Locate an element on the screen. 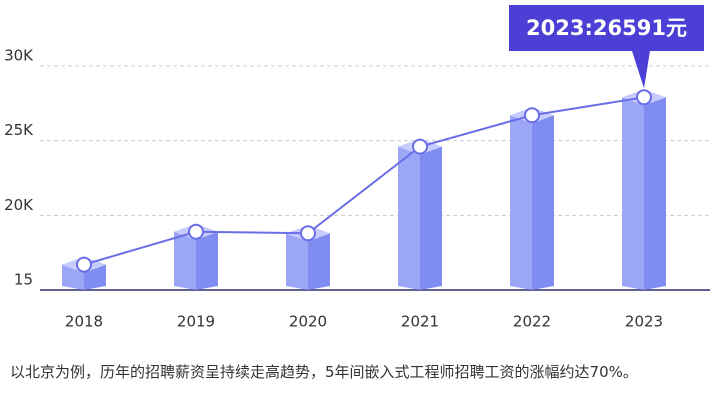 The image size is (717, 407). y-tick-label: 15 is located at coordinates (23, 280).